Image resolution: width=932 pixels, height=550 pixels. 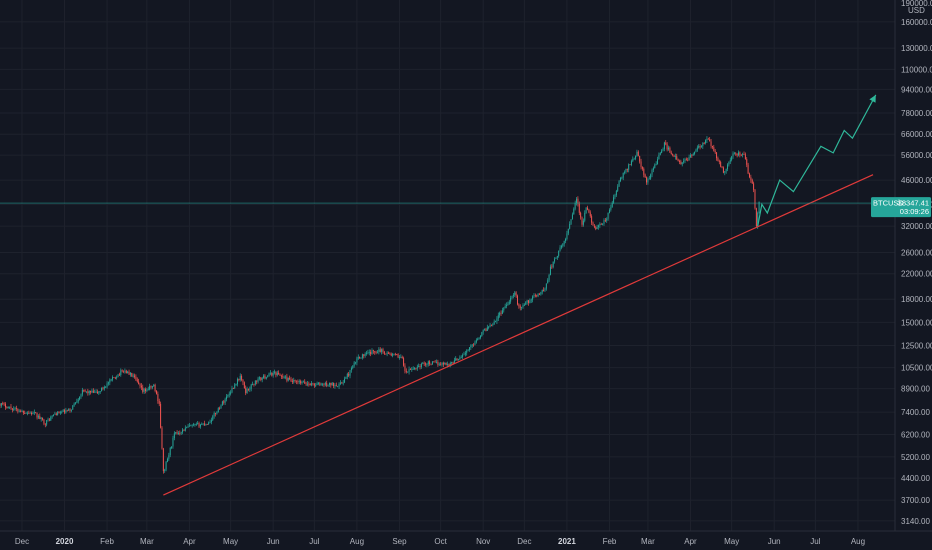 What do you see at coordinates (916, 155) in the screenshot?
I see `price-tick-label: 56000.00` at bounding box center [916, 155].